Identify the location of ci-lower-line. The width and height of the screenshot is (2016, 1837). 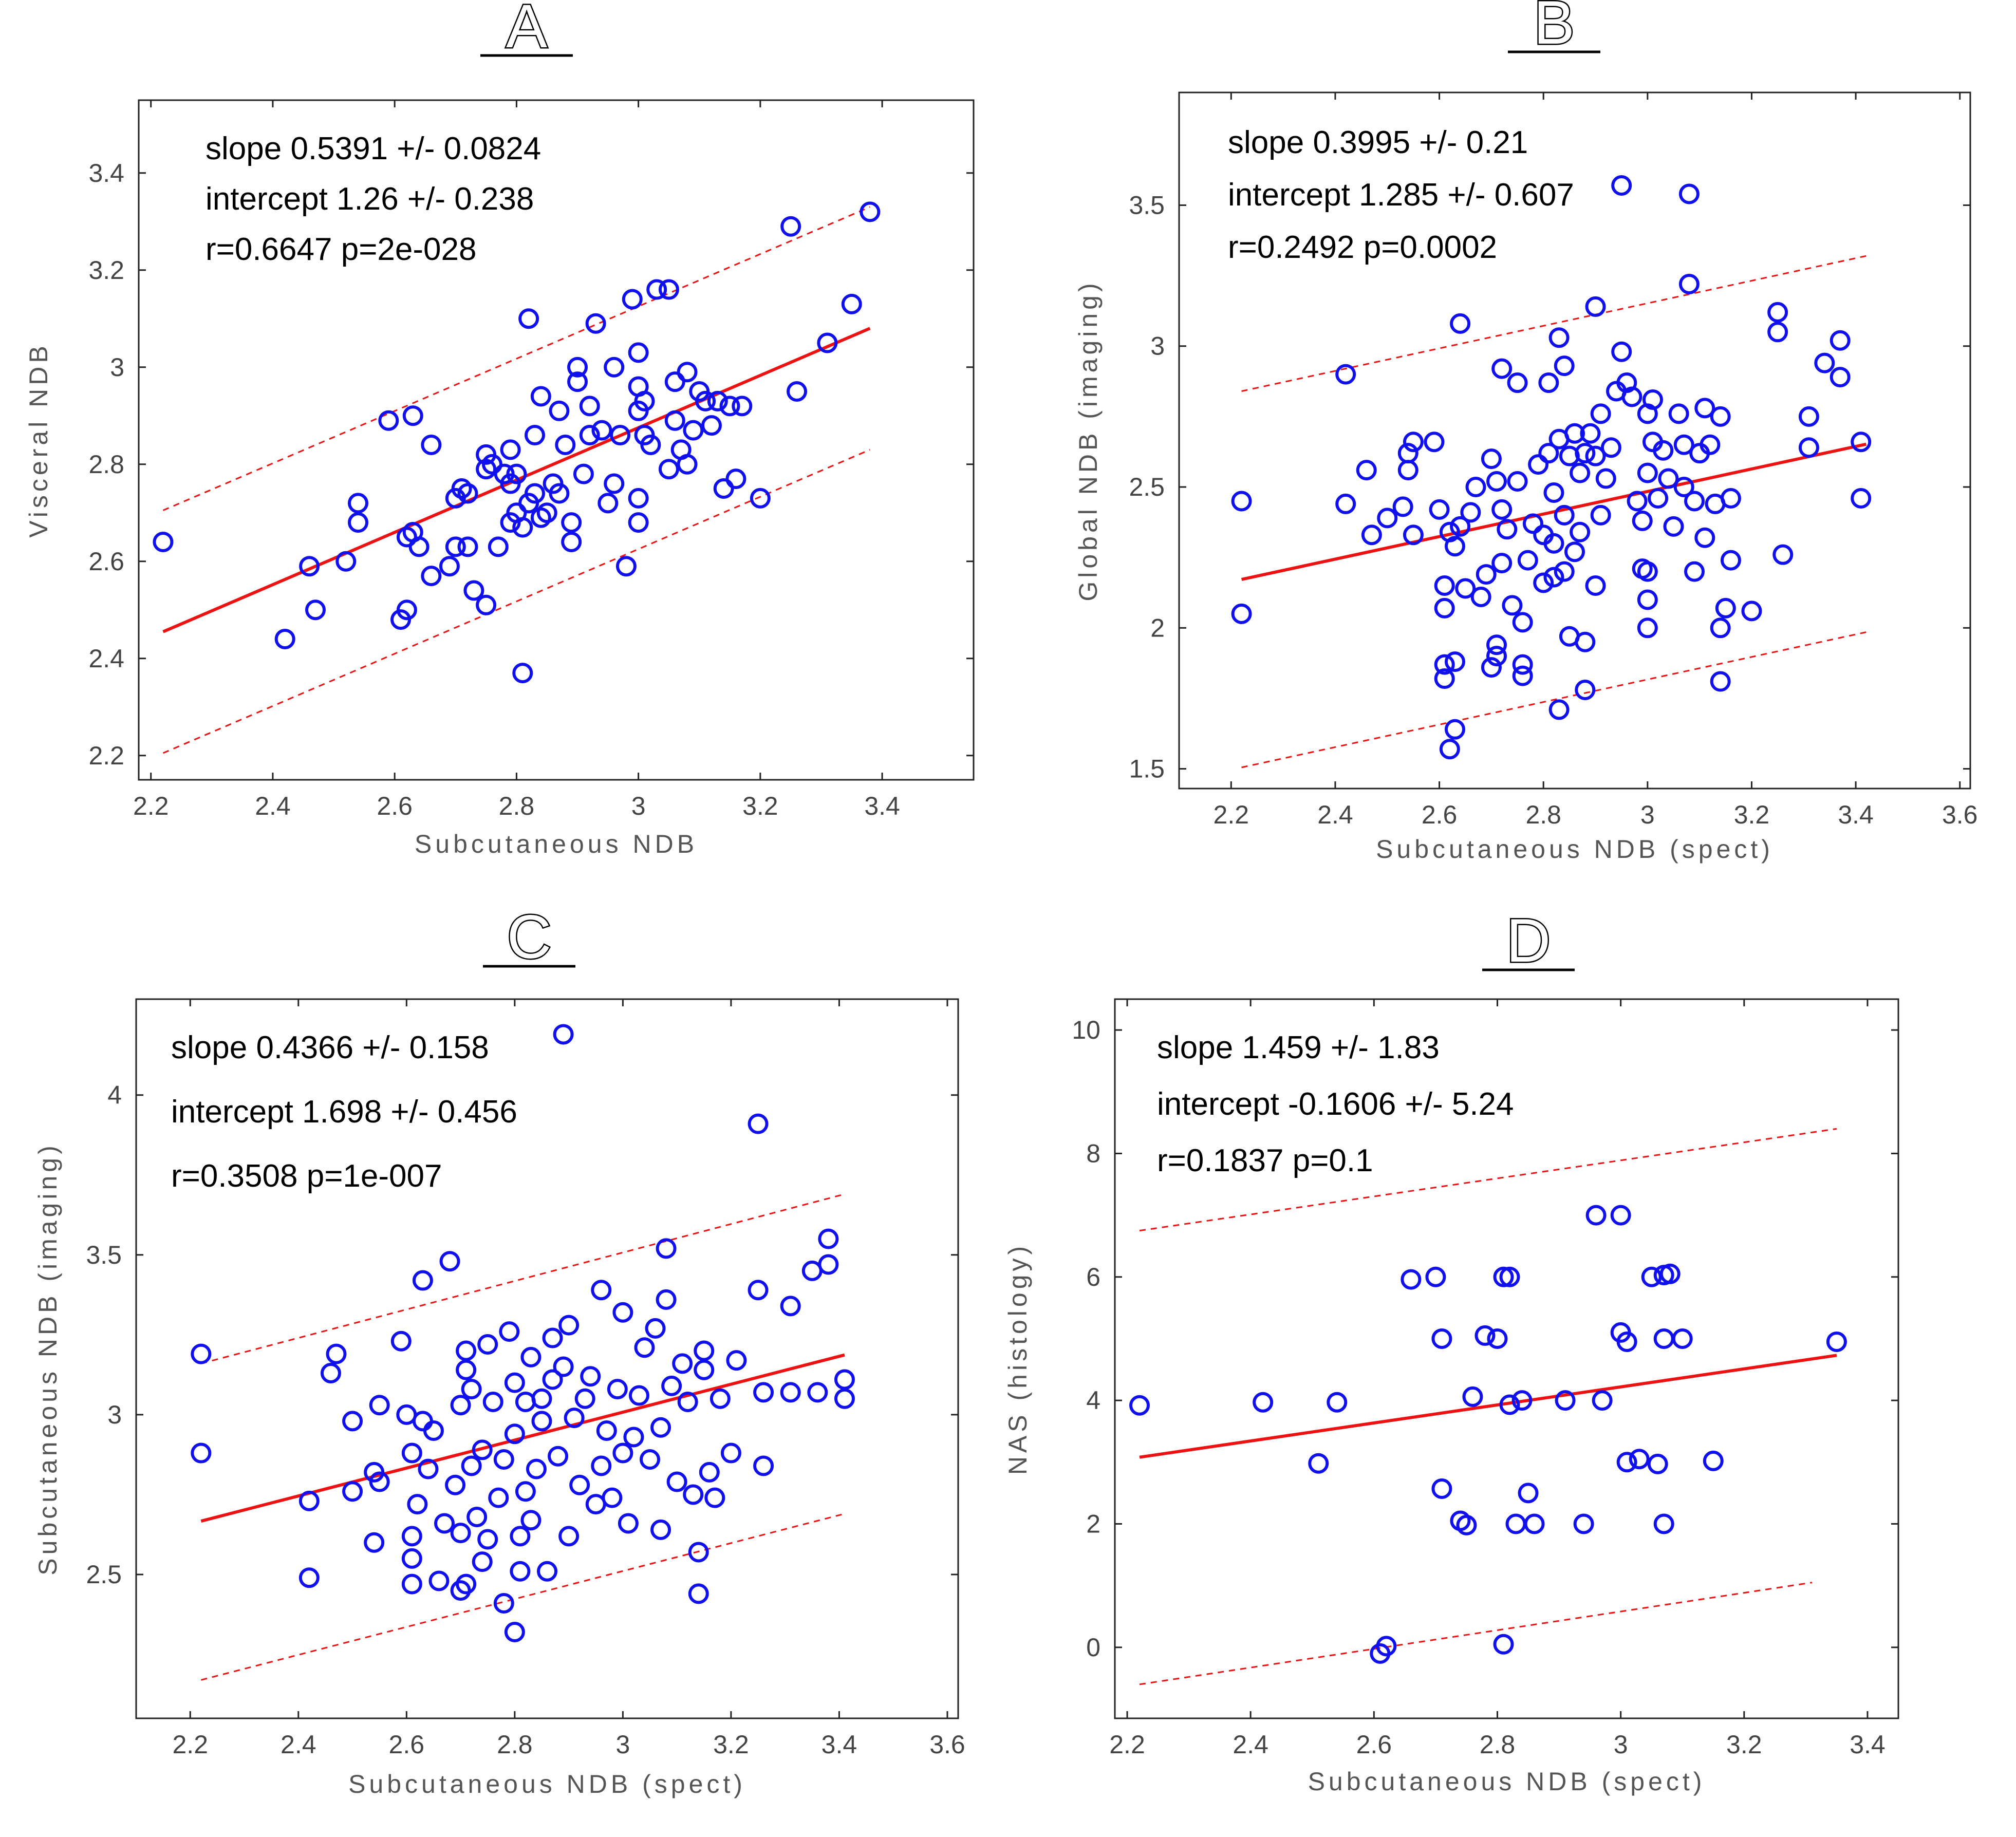
(1554, 699).